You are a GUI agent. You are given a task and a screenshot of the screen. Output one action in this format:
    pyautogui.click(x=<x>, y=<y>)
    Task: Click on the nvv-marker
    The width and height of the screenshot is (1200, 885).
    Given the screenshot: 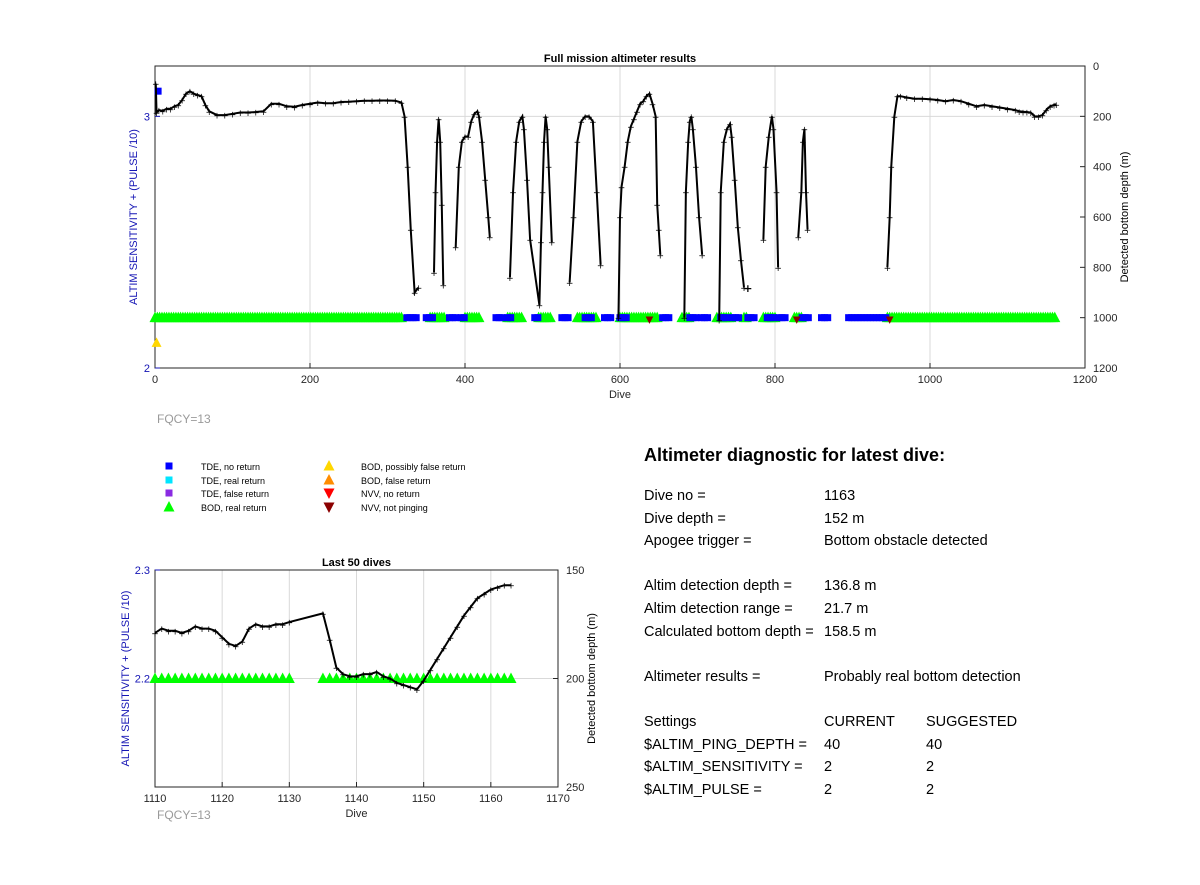 What is the action you would take?
    pyautogui.click(x=796, y=320)
    